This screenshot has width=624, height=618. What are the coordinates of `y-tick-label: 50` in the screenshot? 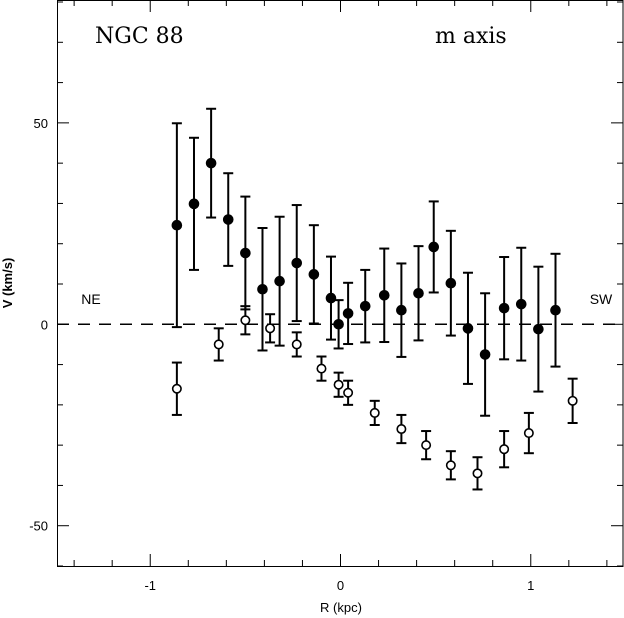 It's located at (41, 123).